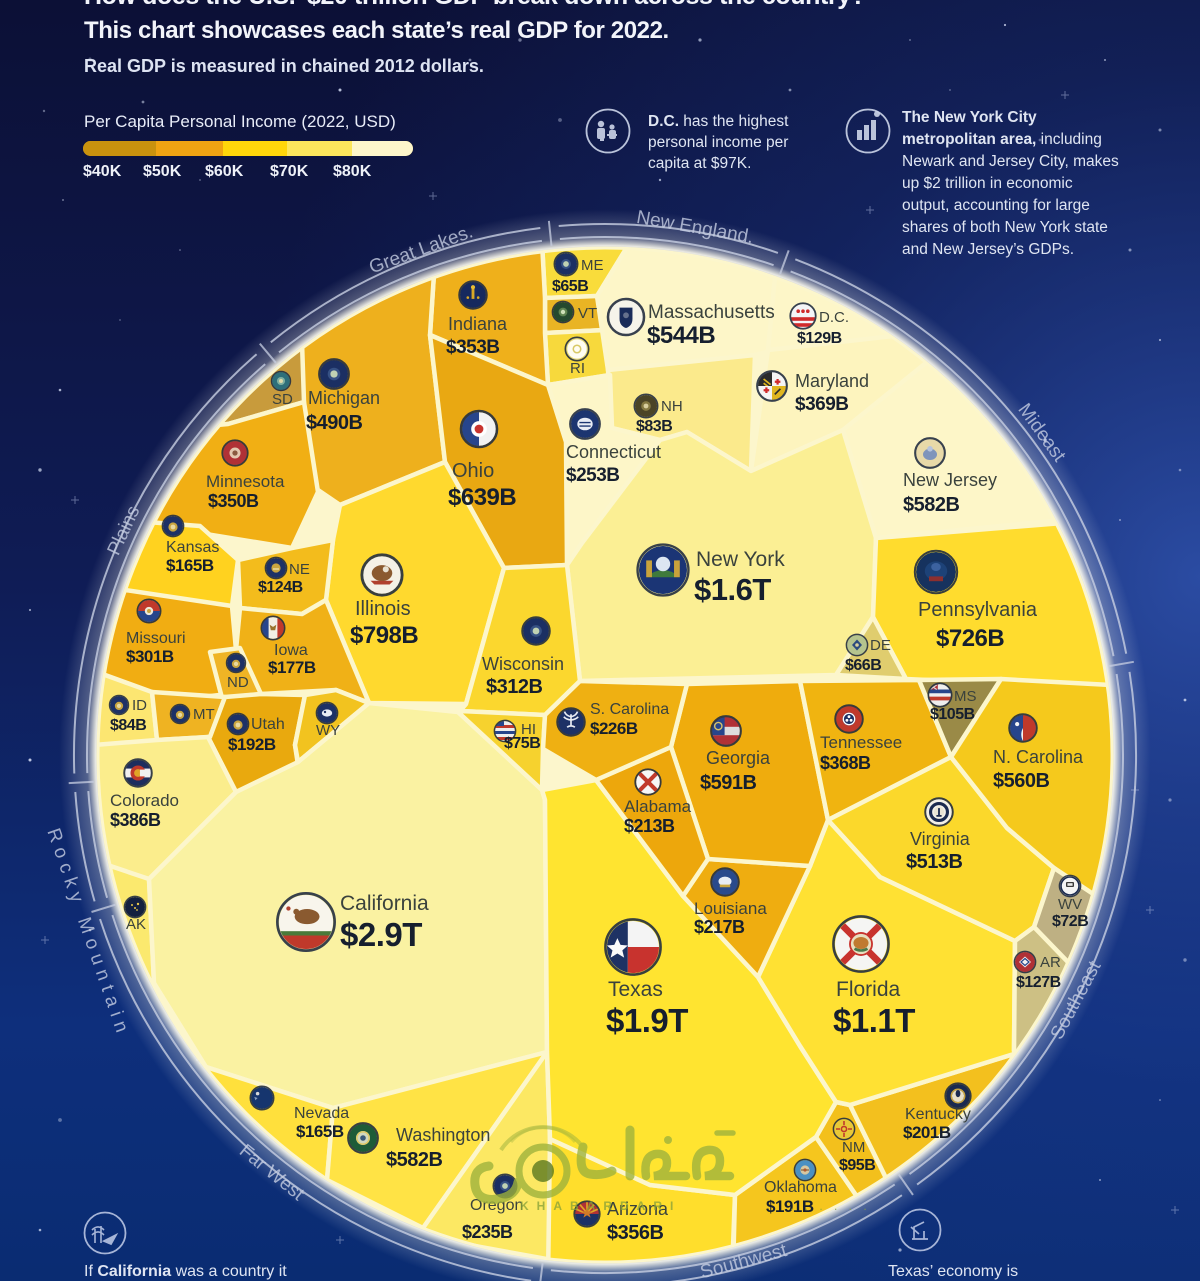 The width and height of the screenshot is (1200, 1281). What do you see at coordinates (953, 1271) in the screenshot?
I see `svg-text: Texas’ economy is` at bounding box center [953, 1271].